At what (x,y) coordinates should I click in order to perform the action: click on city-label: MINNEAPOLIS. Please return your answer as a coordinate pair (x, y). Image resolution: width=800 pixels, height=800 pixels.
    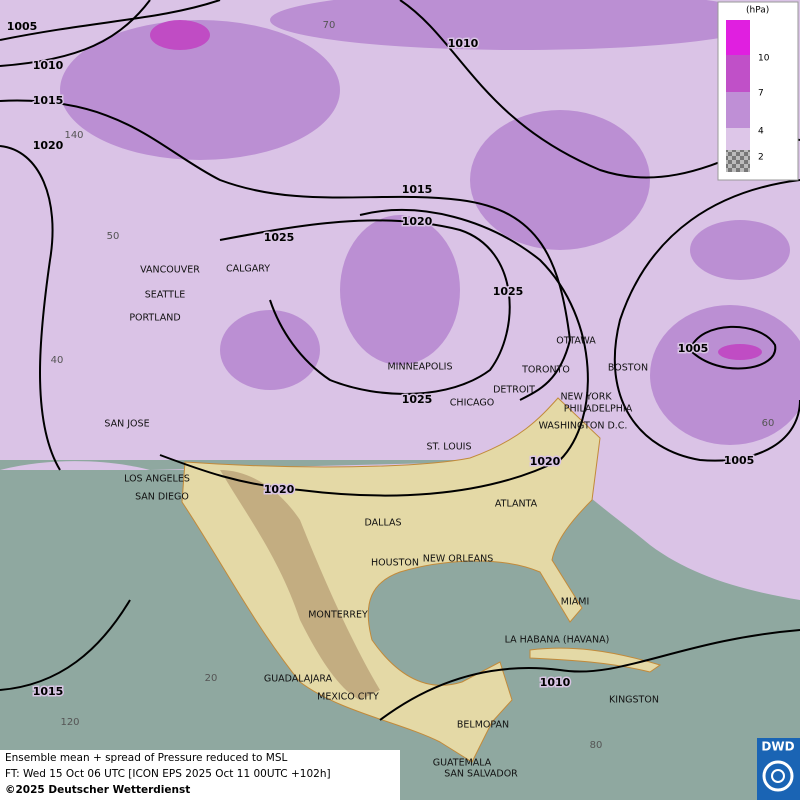
    Looking at the image, I should click on (419, 367).